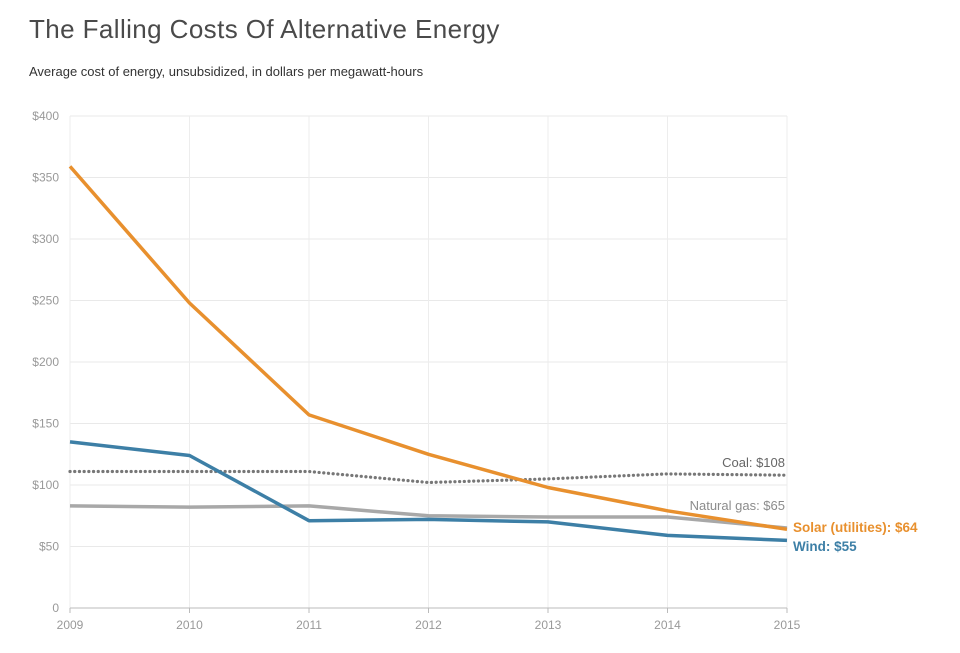 Image resolution: width=960 pixels, height=653 pixels. I want to click on y-tick-label: $400, so click(45, 116).